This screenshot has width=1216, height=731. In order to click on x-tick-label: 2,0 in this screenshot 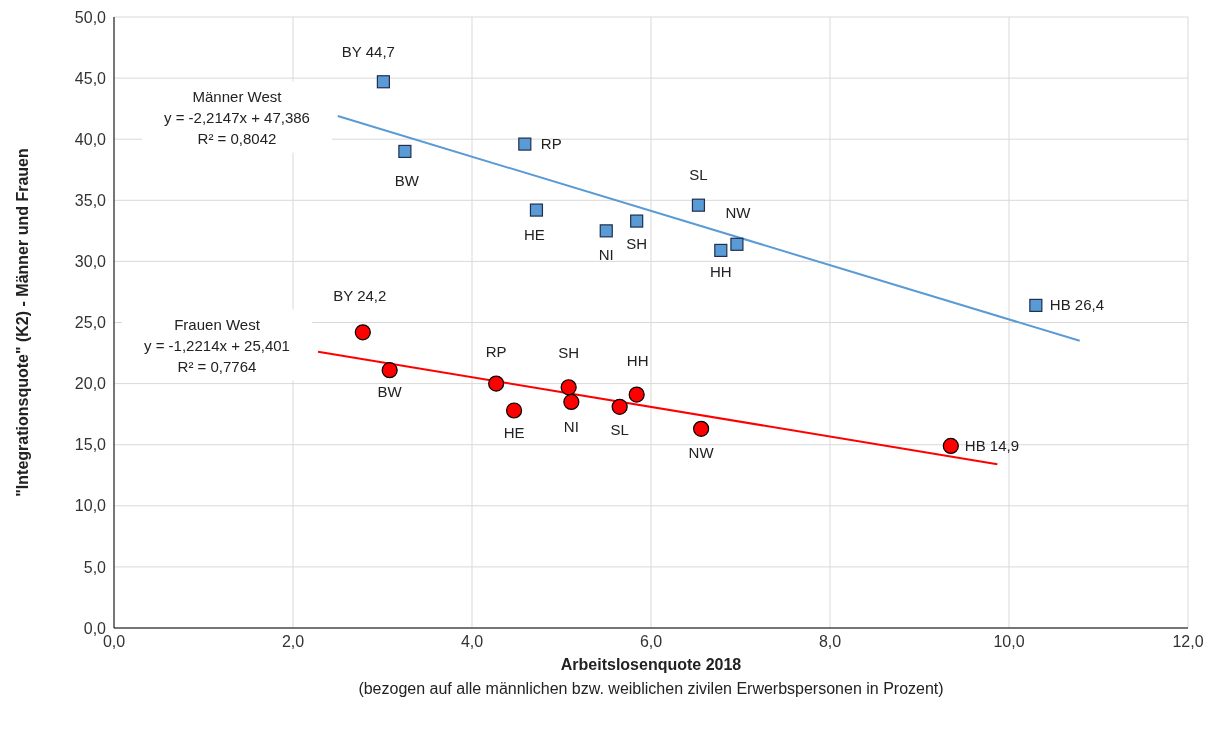, I will do `click(293, 642)`.